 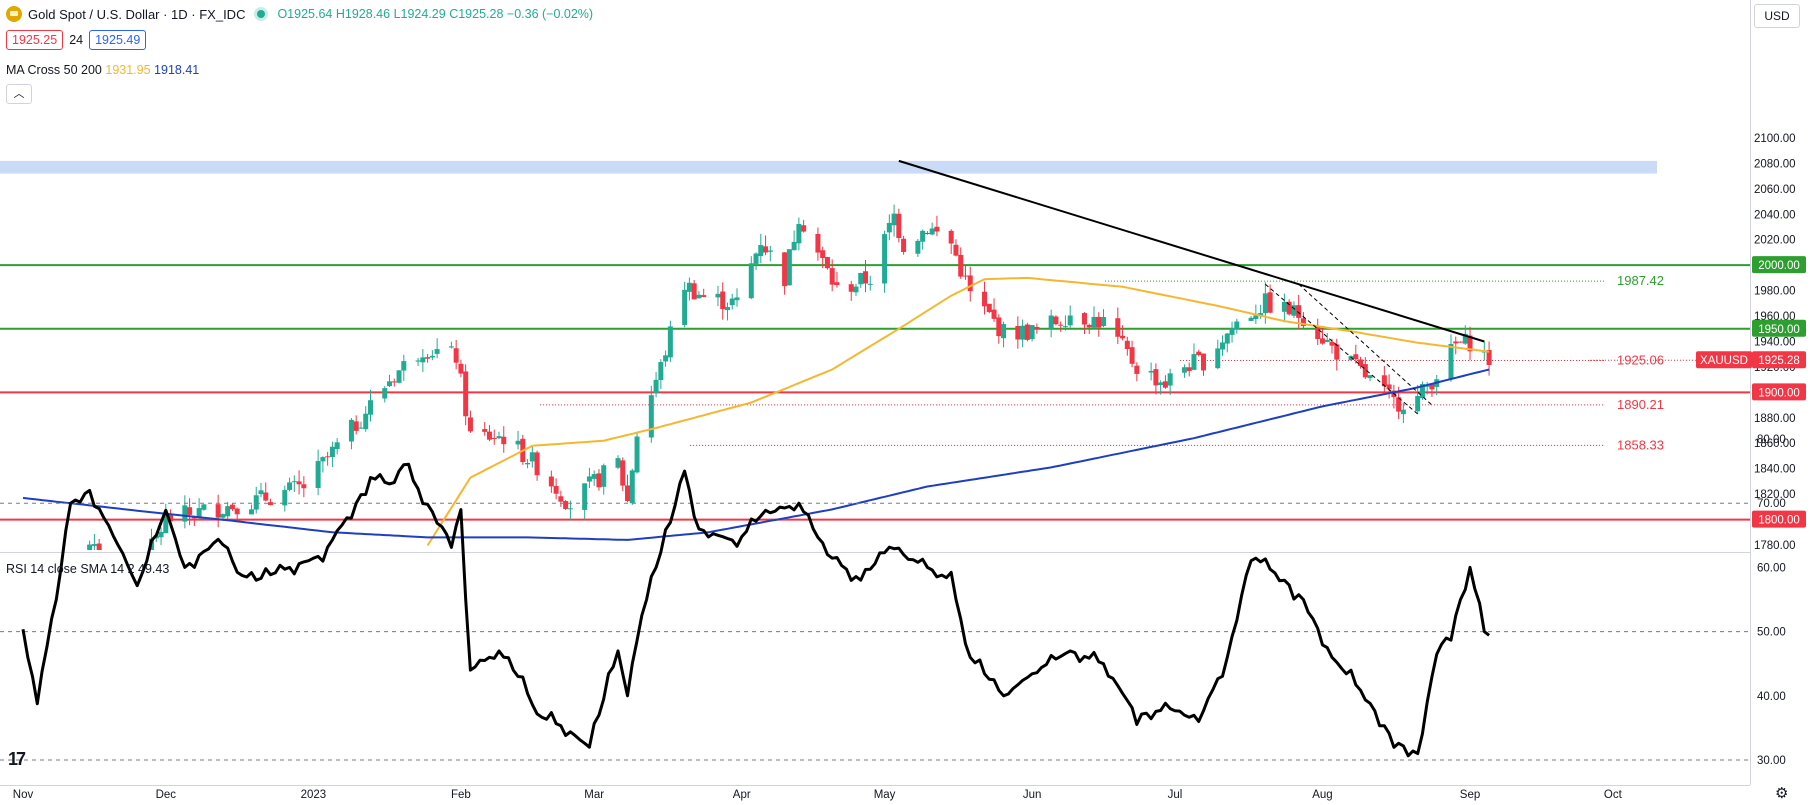 What do you see at coordinates (118, 40) in the screenshot?
I see `buy-price: 1925.49` at bounding box center [118, 40].